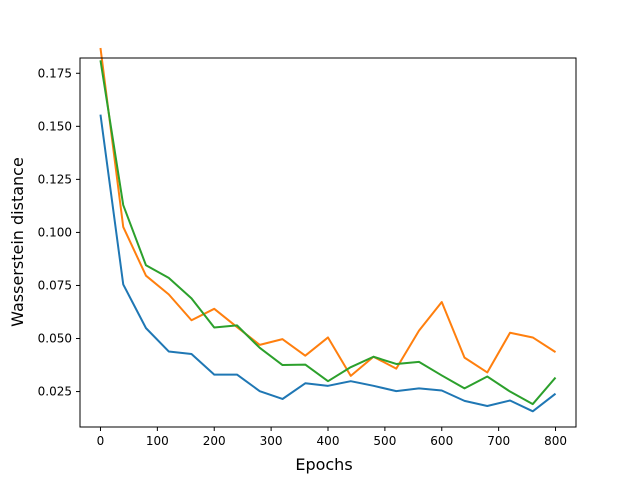 The width and height of the screenshot is (640, 480). I want to click on x-tick-label: 200, so click(214, 441).